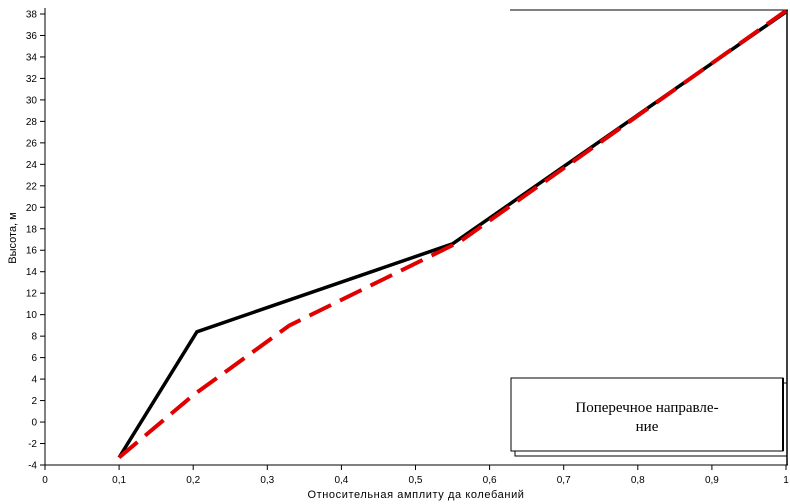 The width and height of the screenshot is (790, 504). I want to click on y-tick-label: 16, so click(32, 251).